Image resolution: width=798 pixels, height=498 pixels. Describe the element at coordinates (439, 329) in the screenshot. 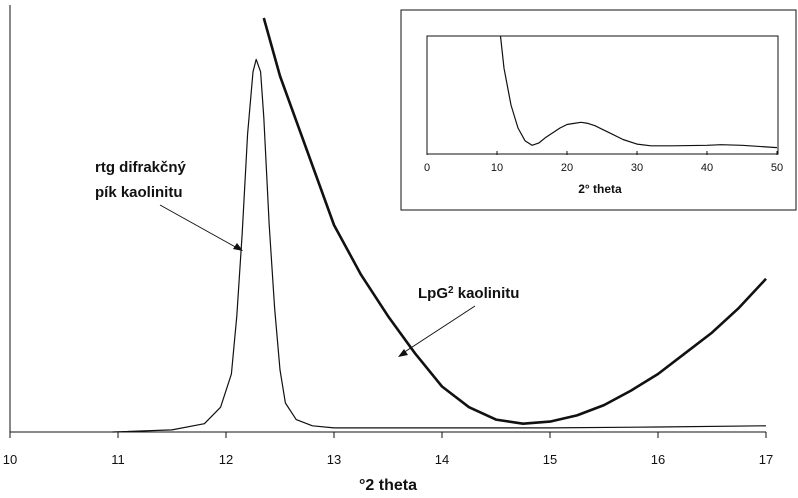

I see `annotation-lpg-arrow` at that location.